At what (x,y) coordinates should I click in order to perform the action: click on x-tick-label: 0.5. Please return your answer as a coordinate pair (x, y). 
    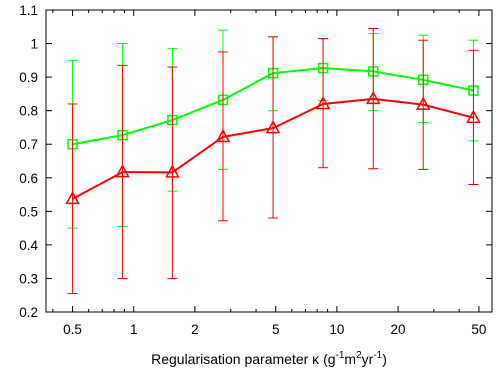
    Looking at the image, I should click on (72, 329).